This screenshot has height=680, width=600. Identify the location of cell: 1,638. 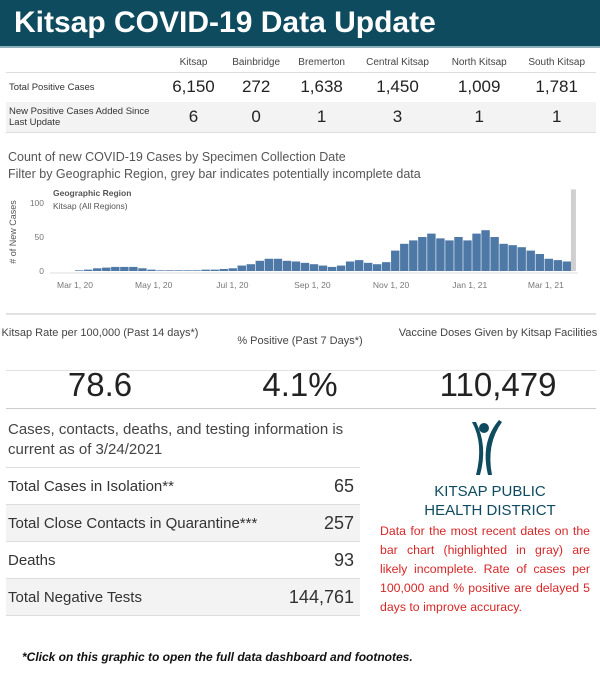
(321, 87).